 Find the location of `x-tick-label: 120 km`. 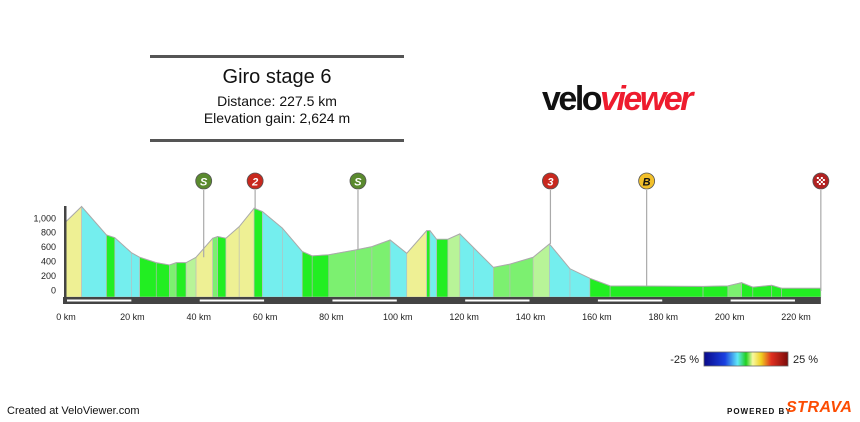

x-tick-label: 120 km is located at coordinates (464, 317).